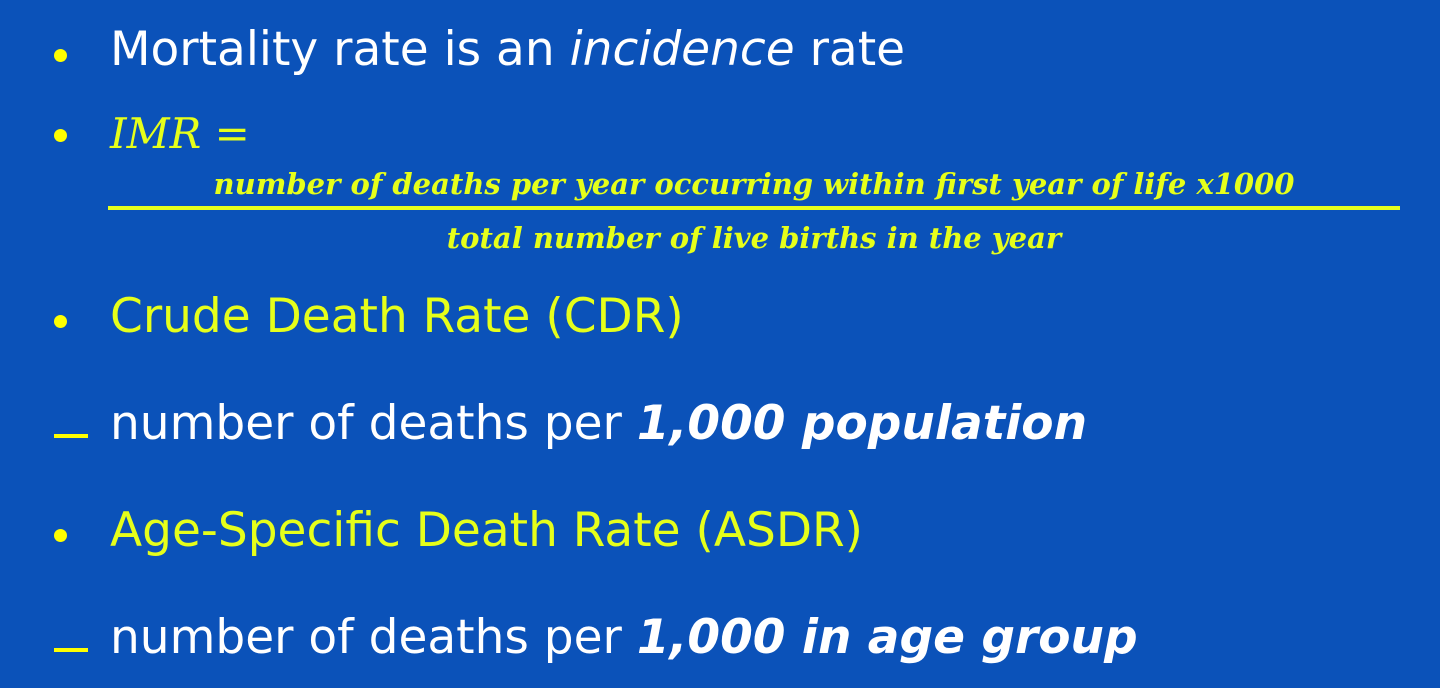  What do you see at coordinates (850, 49) in the screenshot?
I see `mortality-suffix: rate` at bounding box center [850, 49].